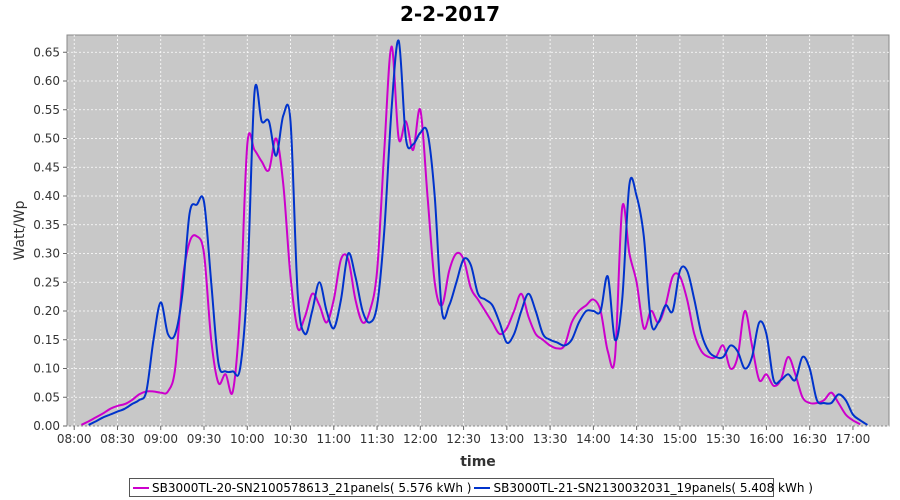  What do you see at coordinates (46, 52) in the screenshot?
I see `y-tick-label: 0.65` at bounding box center [46, 52].